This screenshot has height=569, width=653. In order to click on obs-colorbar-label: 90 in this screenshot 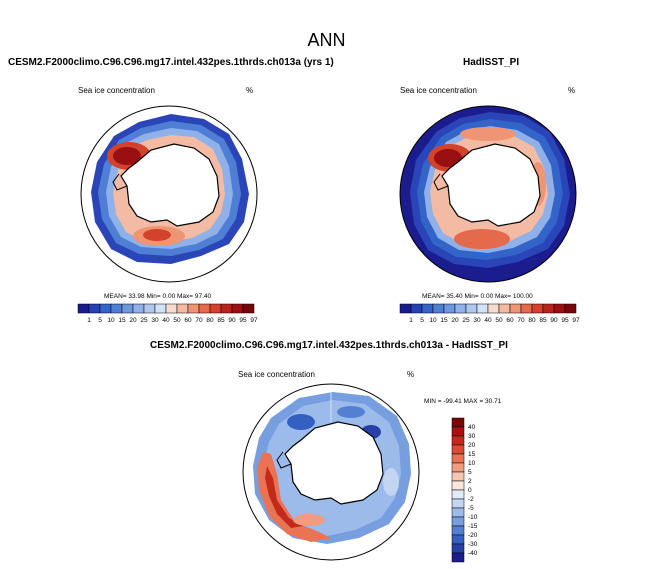, I will do `click(554, 320)`.